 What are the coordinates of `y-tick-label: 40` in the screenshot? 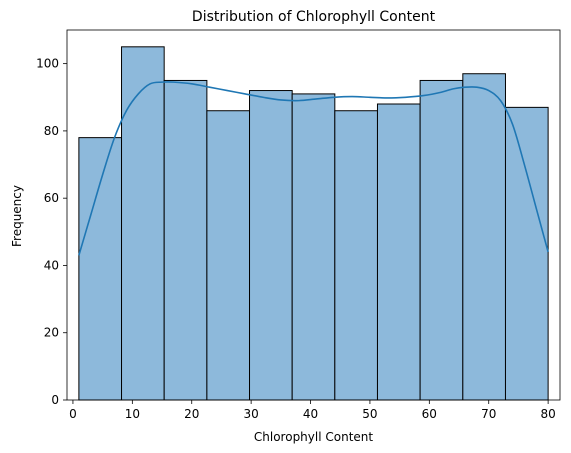 It's located at (51, 265).